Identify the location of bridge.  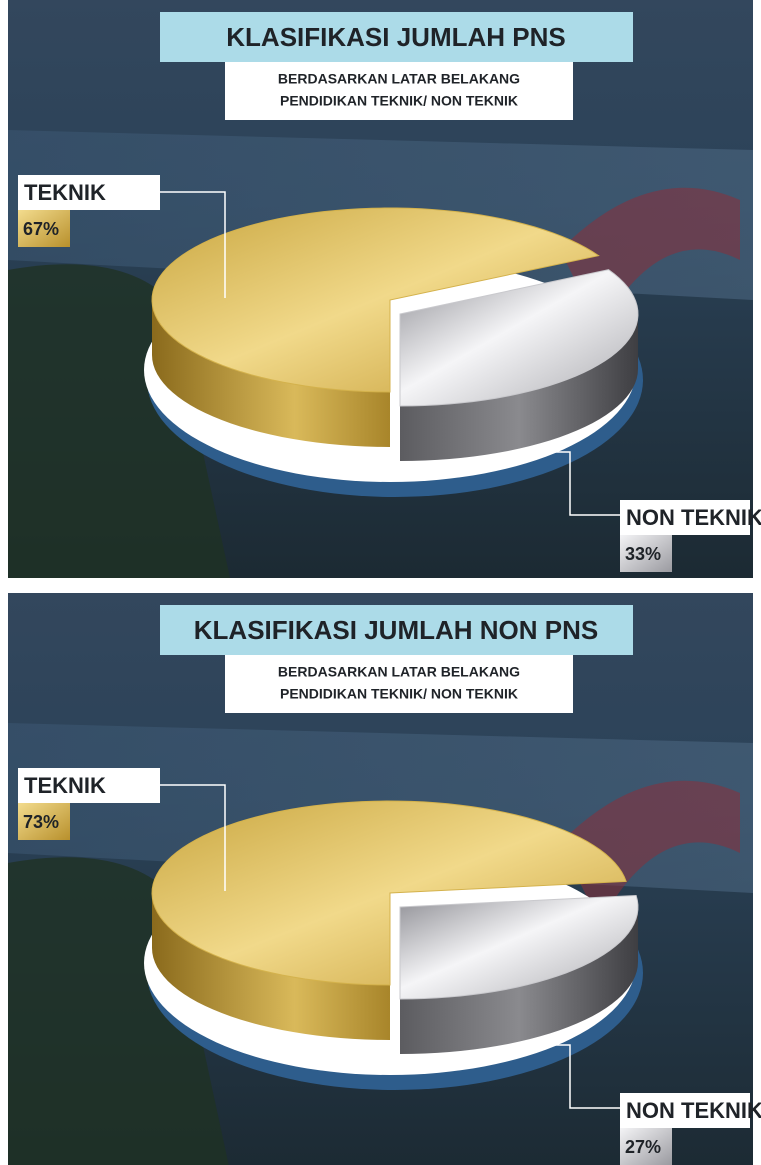
(650, 851).